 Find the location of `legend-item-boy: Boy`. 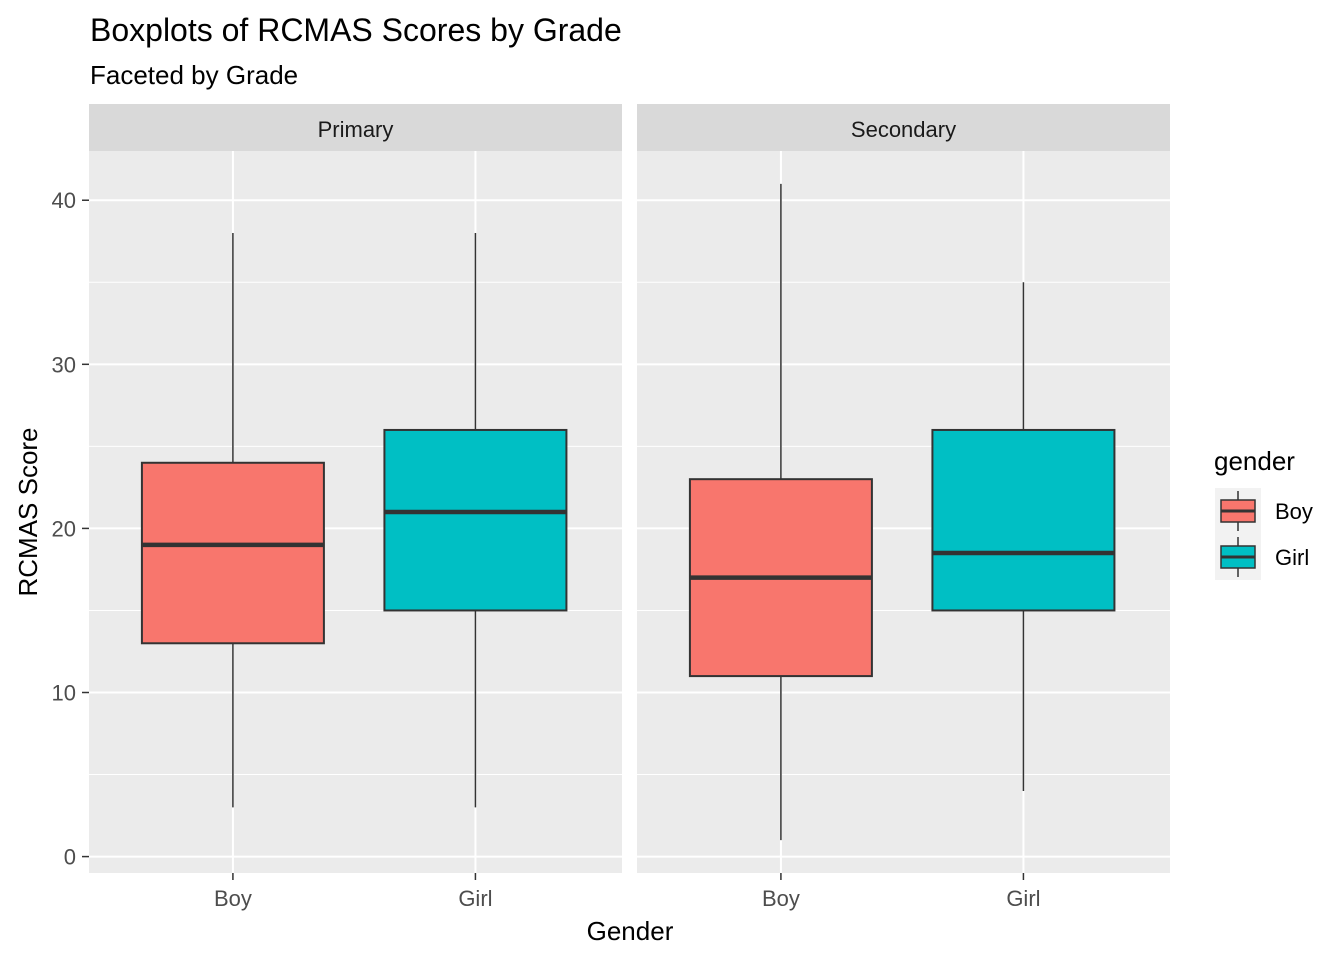

legend-item-boy: Boy is located at coordinates (1264, 511).